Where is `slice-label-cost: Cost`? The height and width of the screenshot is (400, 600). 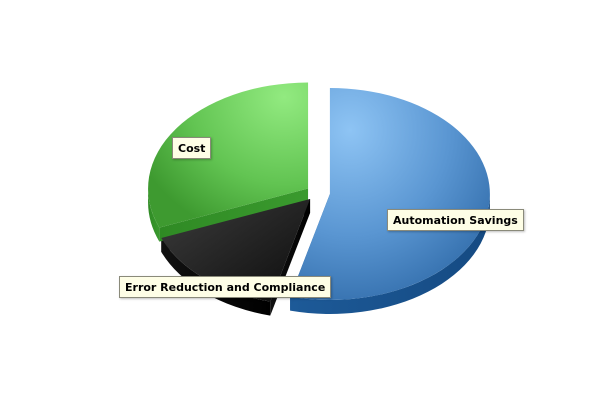
slice-label-cost: Cost is located at coordinates (192, 148).